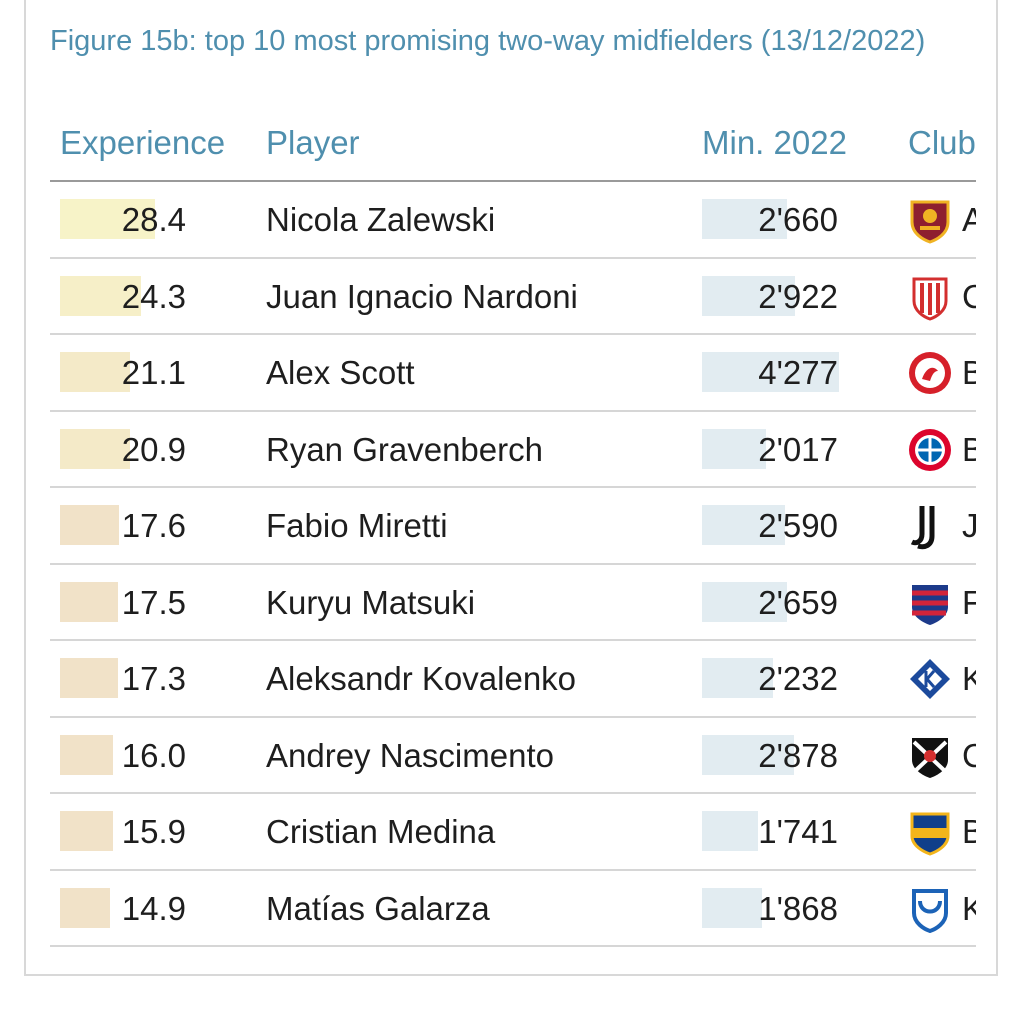 The width and height of the screenshot is (1024, 1019). What do you see at coordinates (340, 372) in the screenshot?
I see `player-name: Alex Scott` at bounding box center [340, 372].